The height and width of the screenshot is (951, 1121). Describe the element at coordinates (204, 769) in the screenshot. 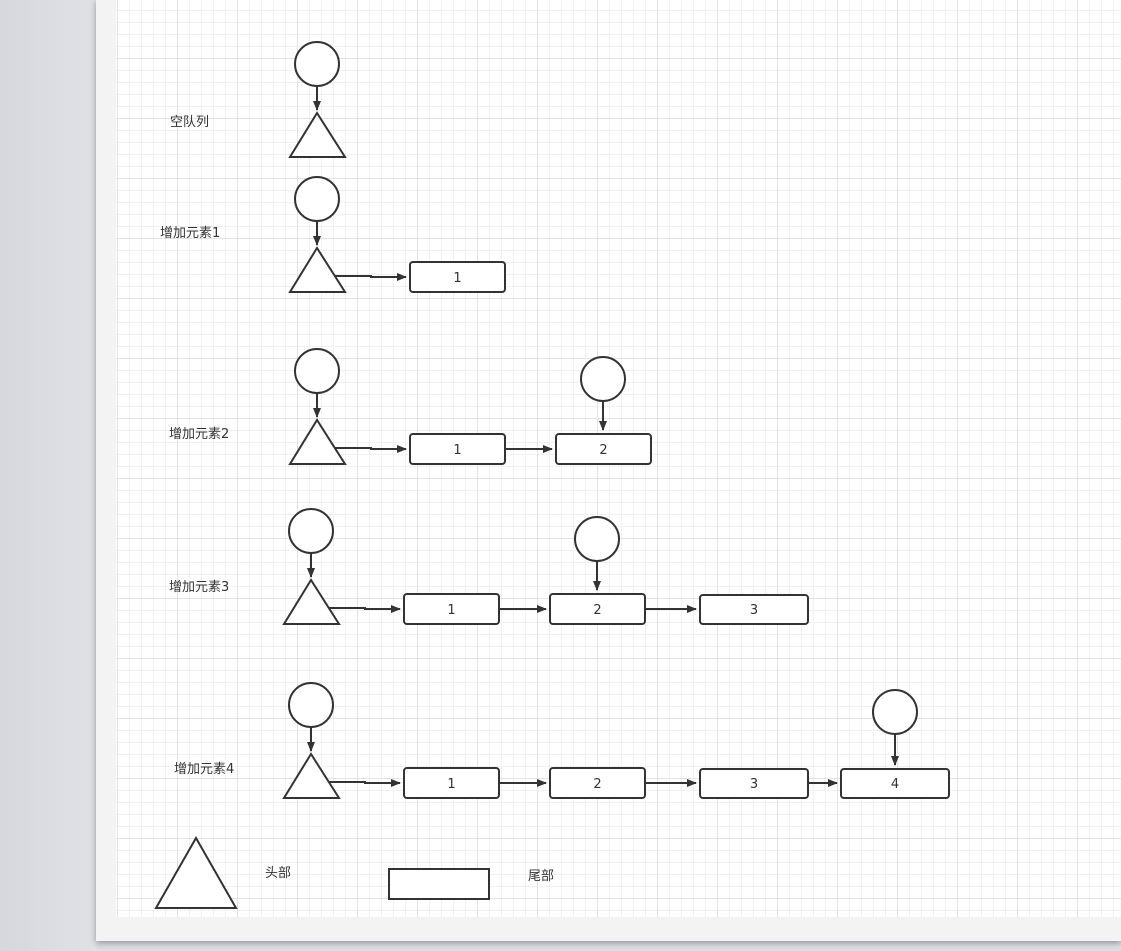

I see `row-label-add-4: 增加元素4` at that location.